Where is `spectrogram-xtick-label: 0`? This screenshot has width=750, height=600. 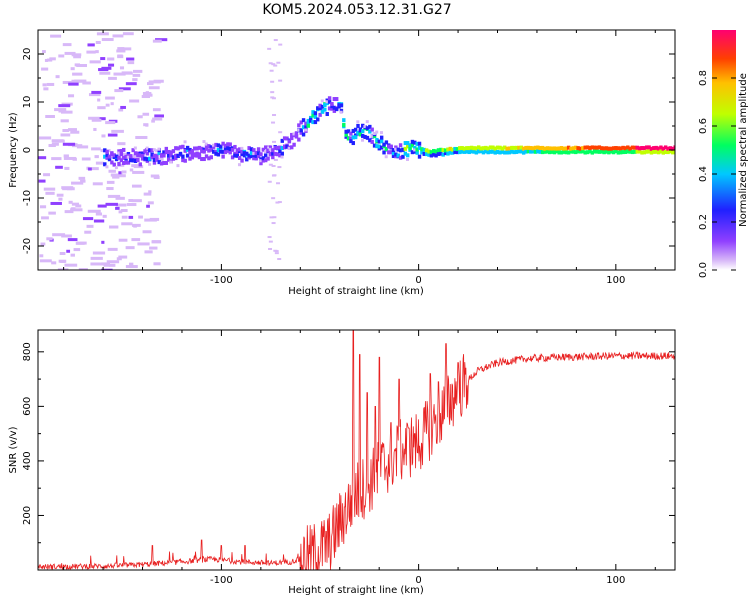
spectrogram-xtick-label: 0 is located at coordinates (418, 280).